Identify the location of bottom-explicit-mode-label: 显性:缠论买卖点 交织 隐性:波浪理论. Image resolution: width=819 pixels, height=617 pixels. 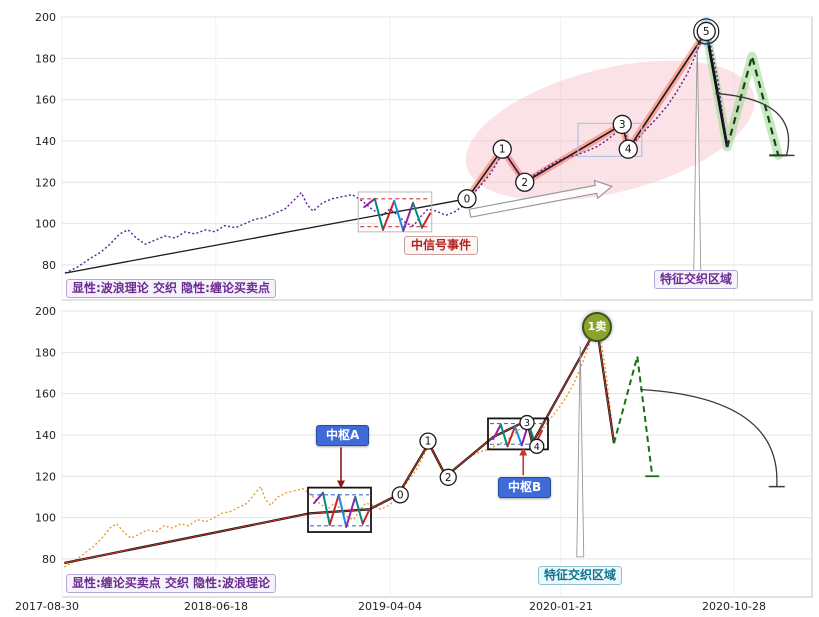
(171, 583).